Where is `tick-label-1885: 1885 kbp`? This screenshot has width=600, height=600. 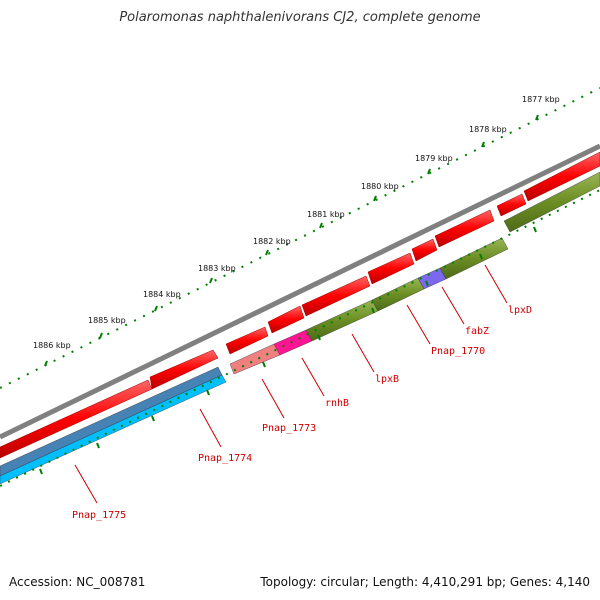
tick-label-1885: 1885 kbp is located at coordinates (107, 320).